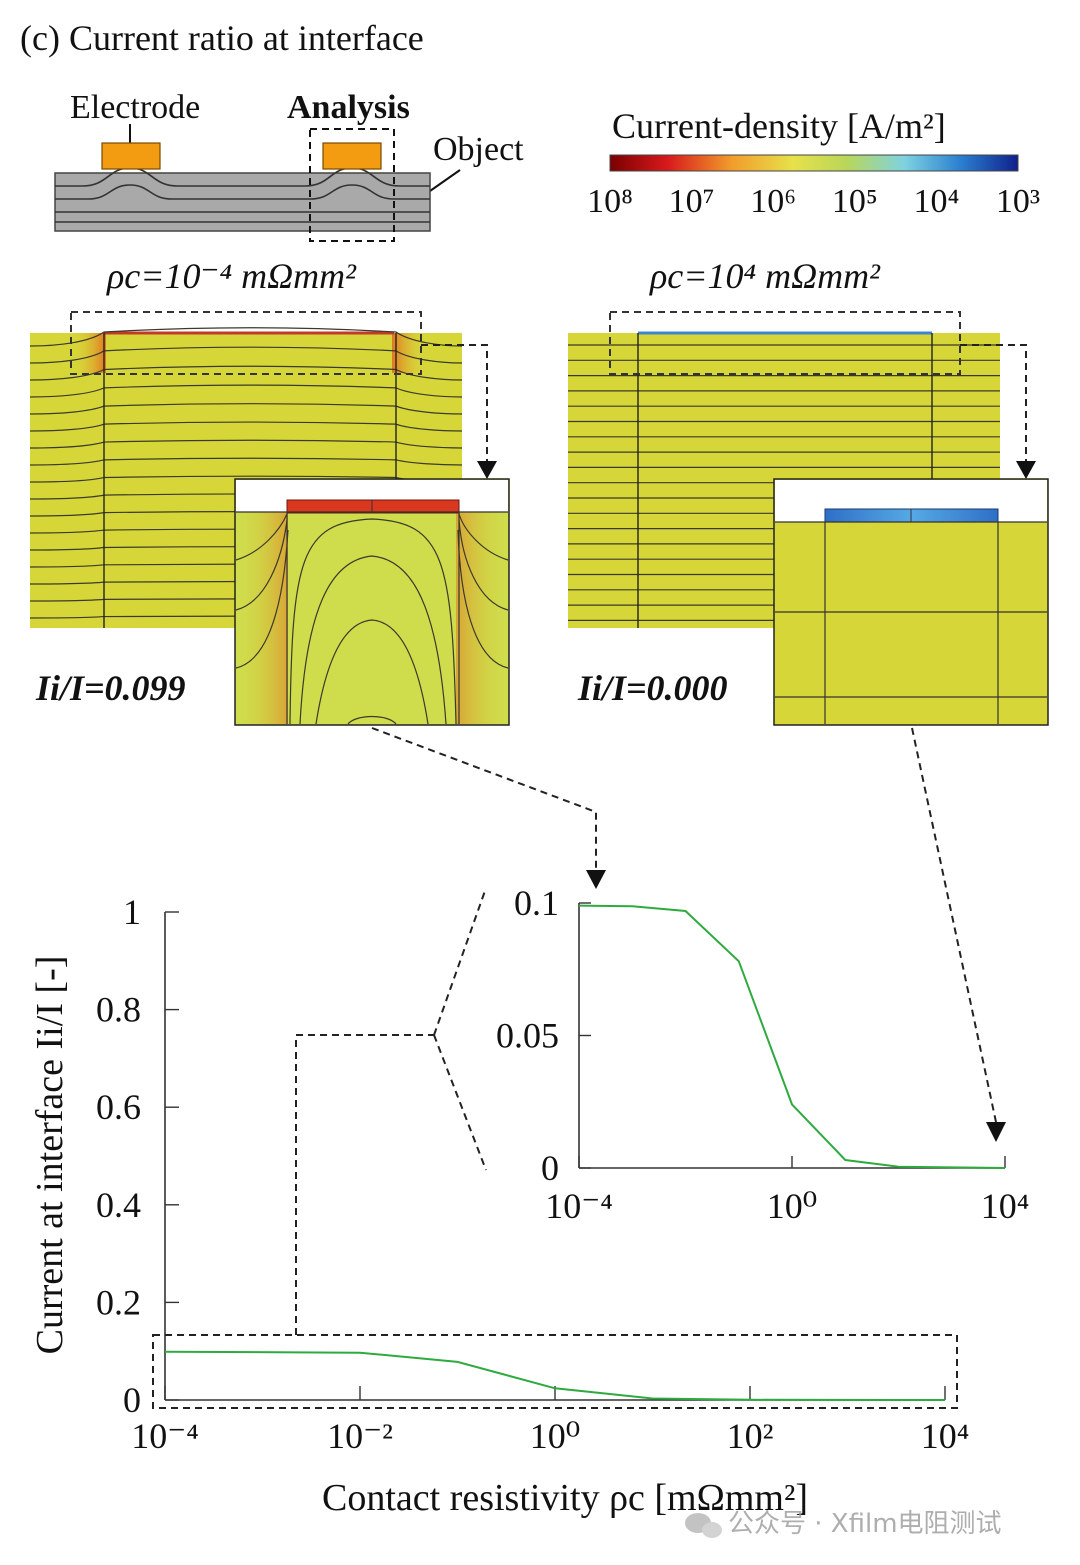 The height and width of the screenshot is (1565, 1080). What do you see at coordinates (372, 619) in the screenshot?
I see `sim-left-inset-current-lines` at bounding box center [372, 619].